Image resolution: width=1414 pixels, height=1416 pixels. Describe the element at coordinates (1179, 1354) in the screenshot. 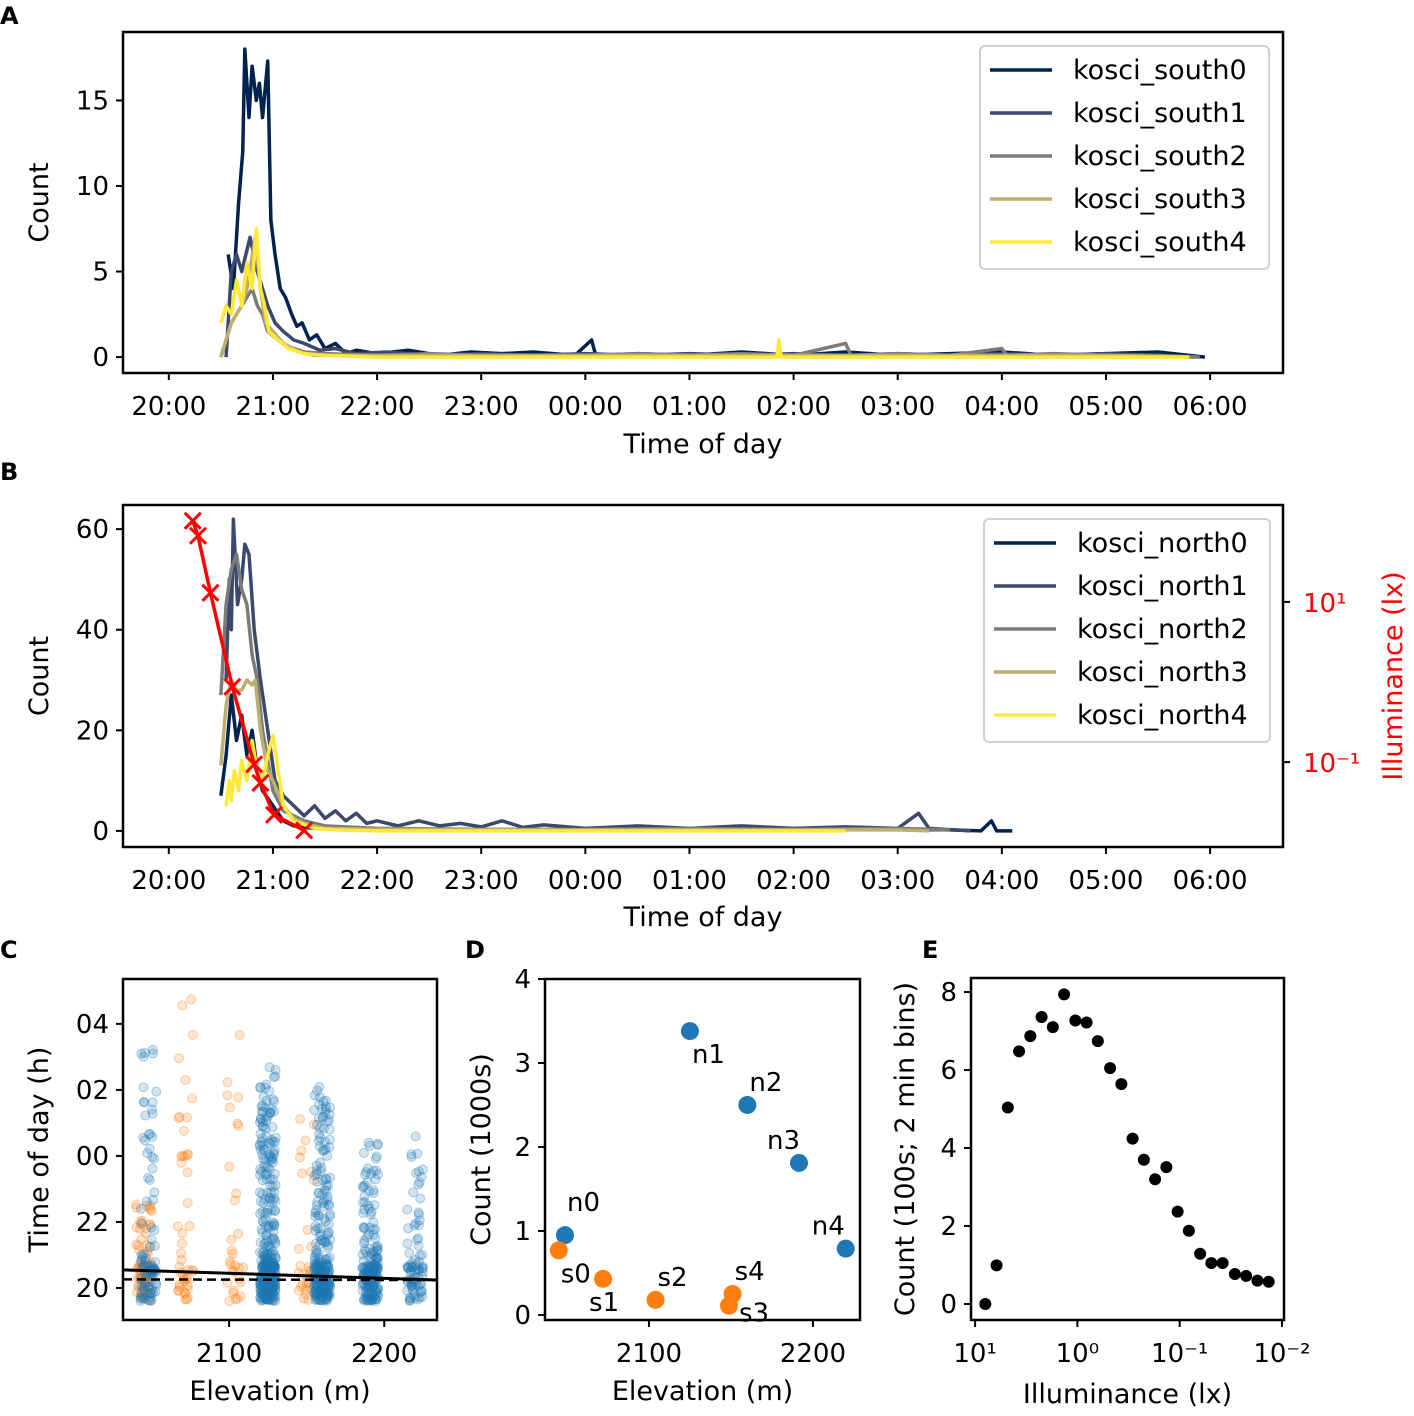

I see `x-tick-label: 10⁻¹` at that location.